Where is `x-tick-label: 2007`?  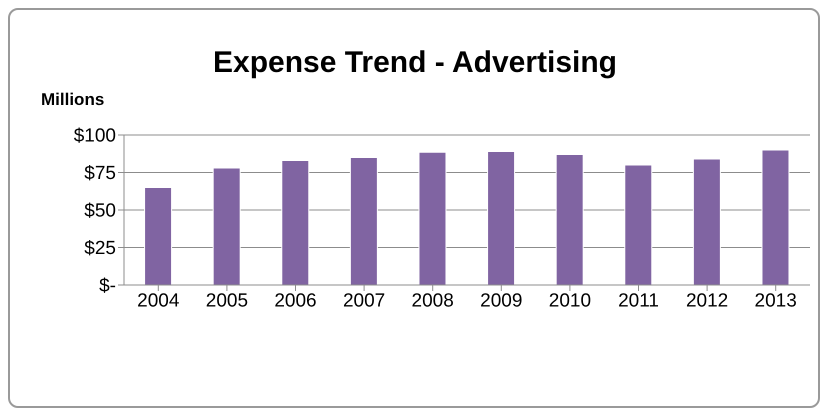 x-tick-label: 2007 is located at coordinates (364, 301).